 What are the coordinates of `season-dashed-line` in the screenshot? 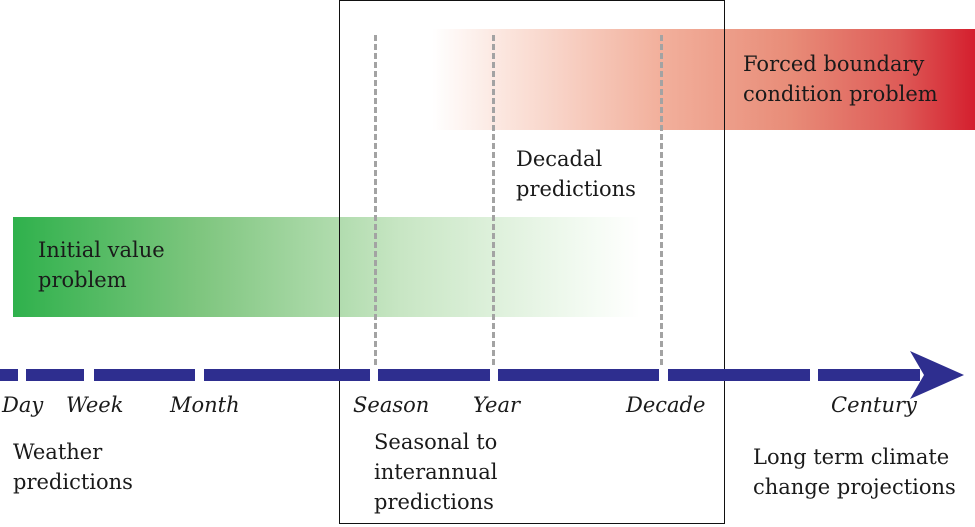 It's located at (375, 200).